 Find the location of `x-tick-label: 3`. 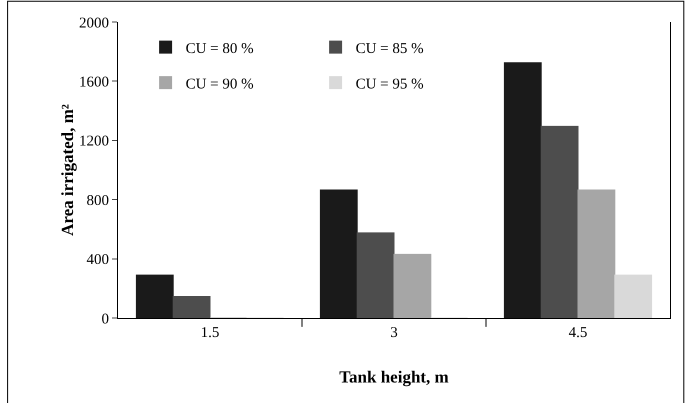

x-tick-label: 3 is located at coordinates (394, 333).